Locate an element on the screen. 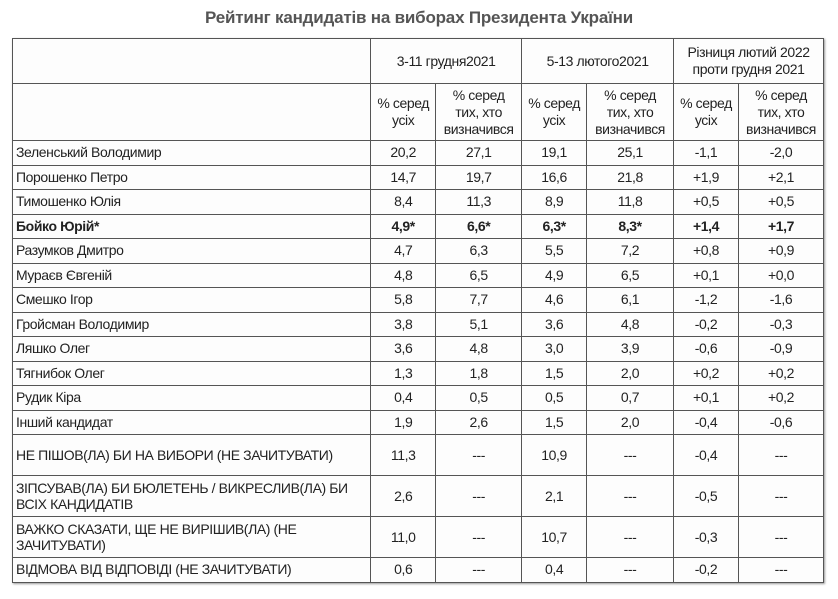  value-cell: 6,1 is located at coordinates (630, 300).